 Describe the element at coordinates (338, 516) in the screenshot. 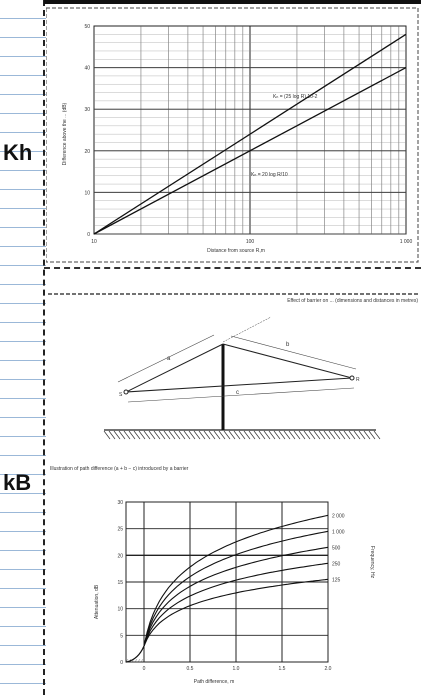

I see `bottom-freq-label: 2 000` at that location.